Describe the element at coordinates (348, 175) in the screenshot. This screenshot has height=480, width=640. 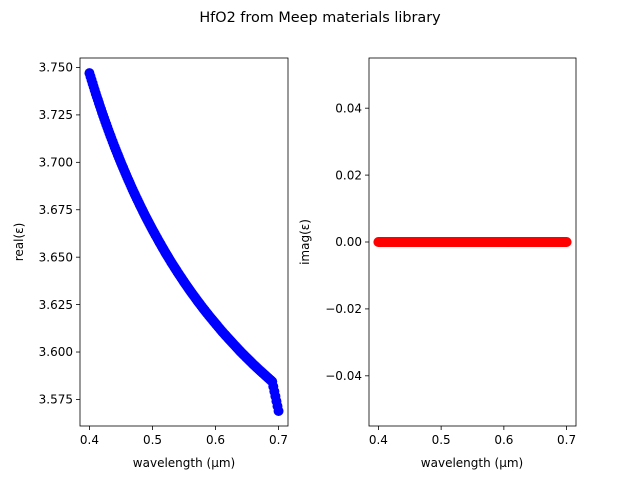
I see `imag-y-tick-label: 0.02` at that location.